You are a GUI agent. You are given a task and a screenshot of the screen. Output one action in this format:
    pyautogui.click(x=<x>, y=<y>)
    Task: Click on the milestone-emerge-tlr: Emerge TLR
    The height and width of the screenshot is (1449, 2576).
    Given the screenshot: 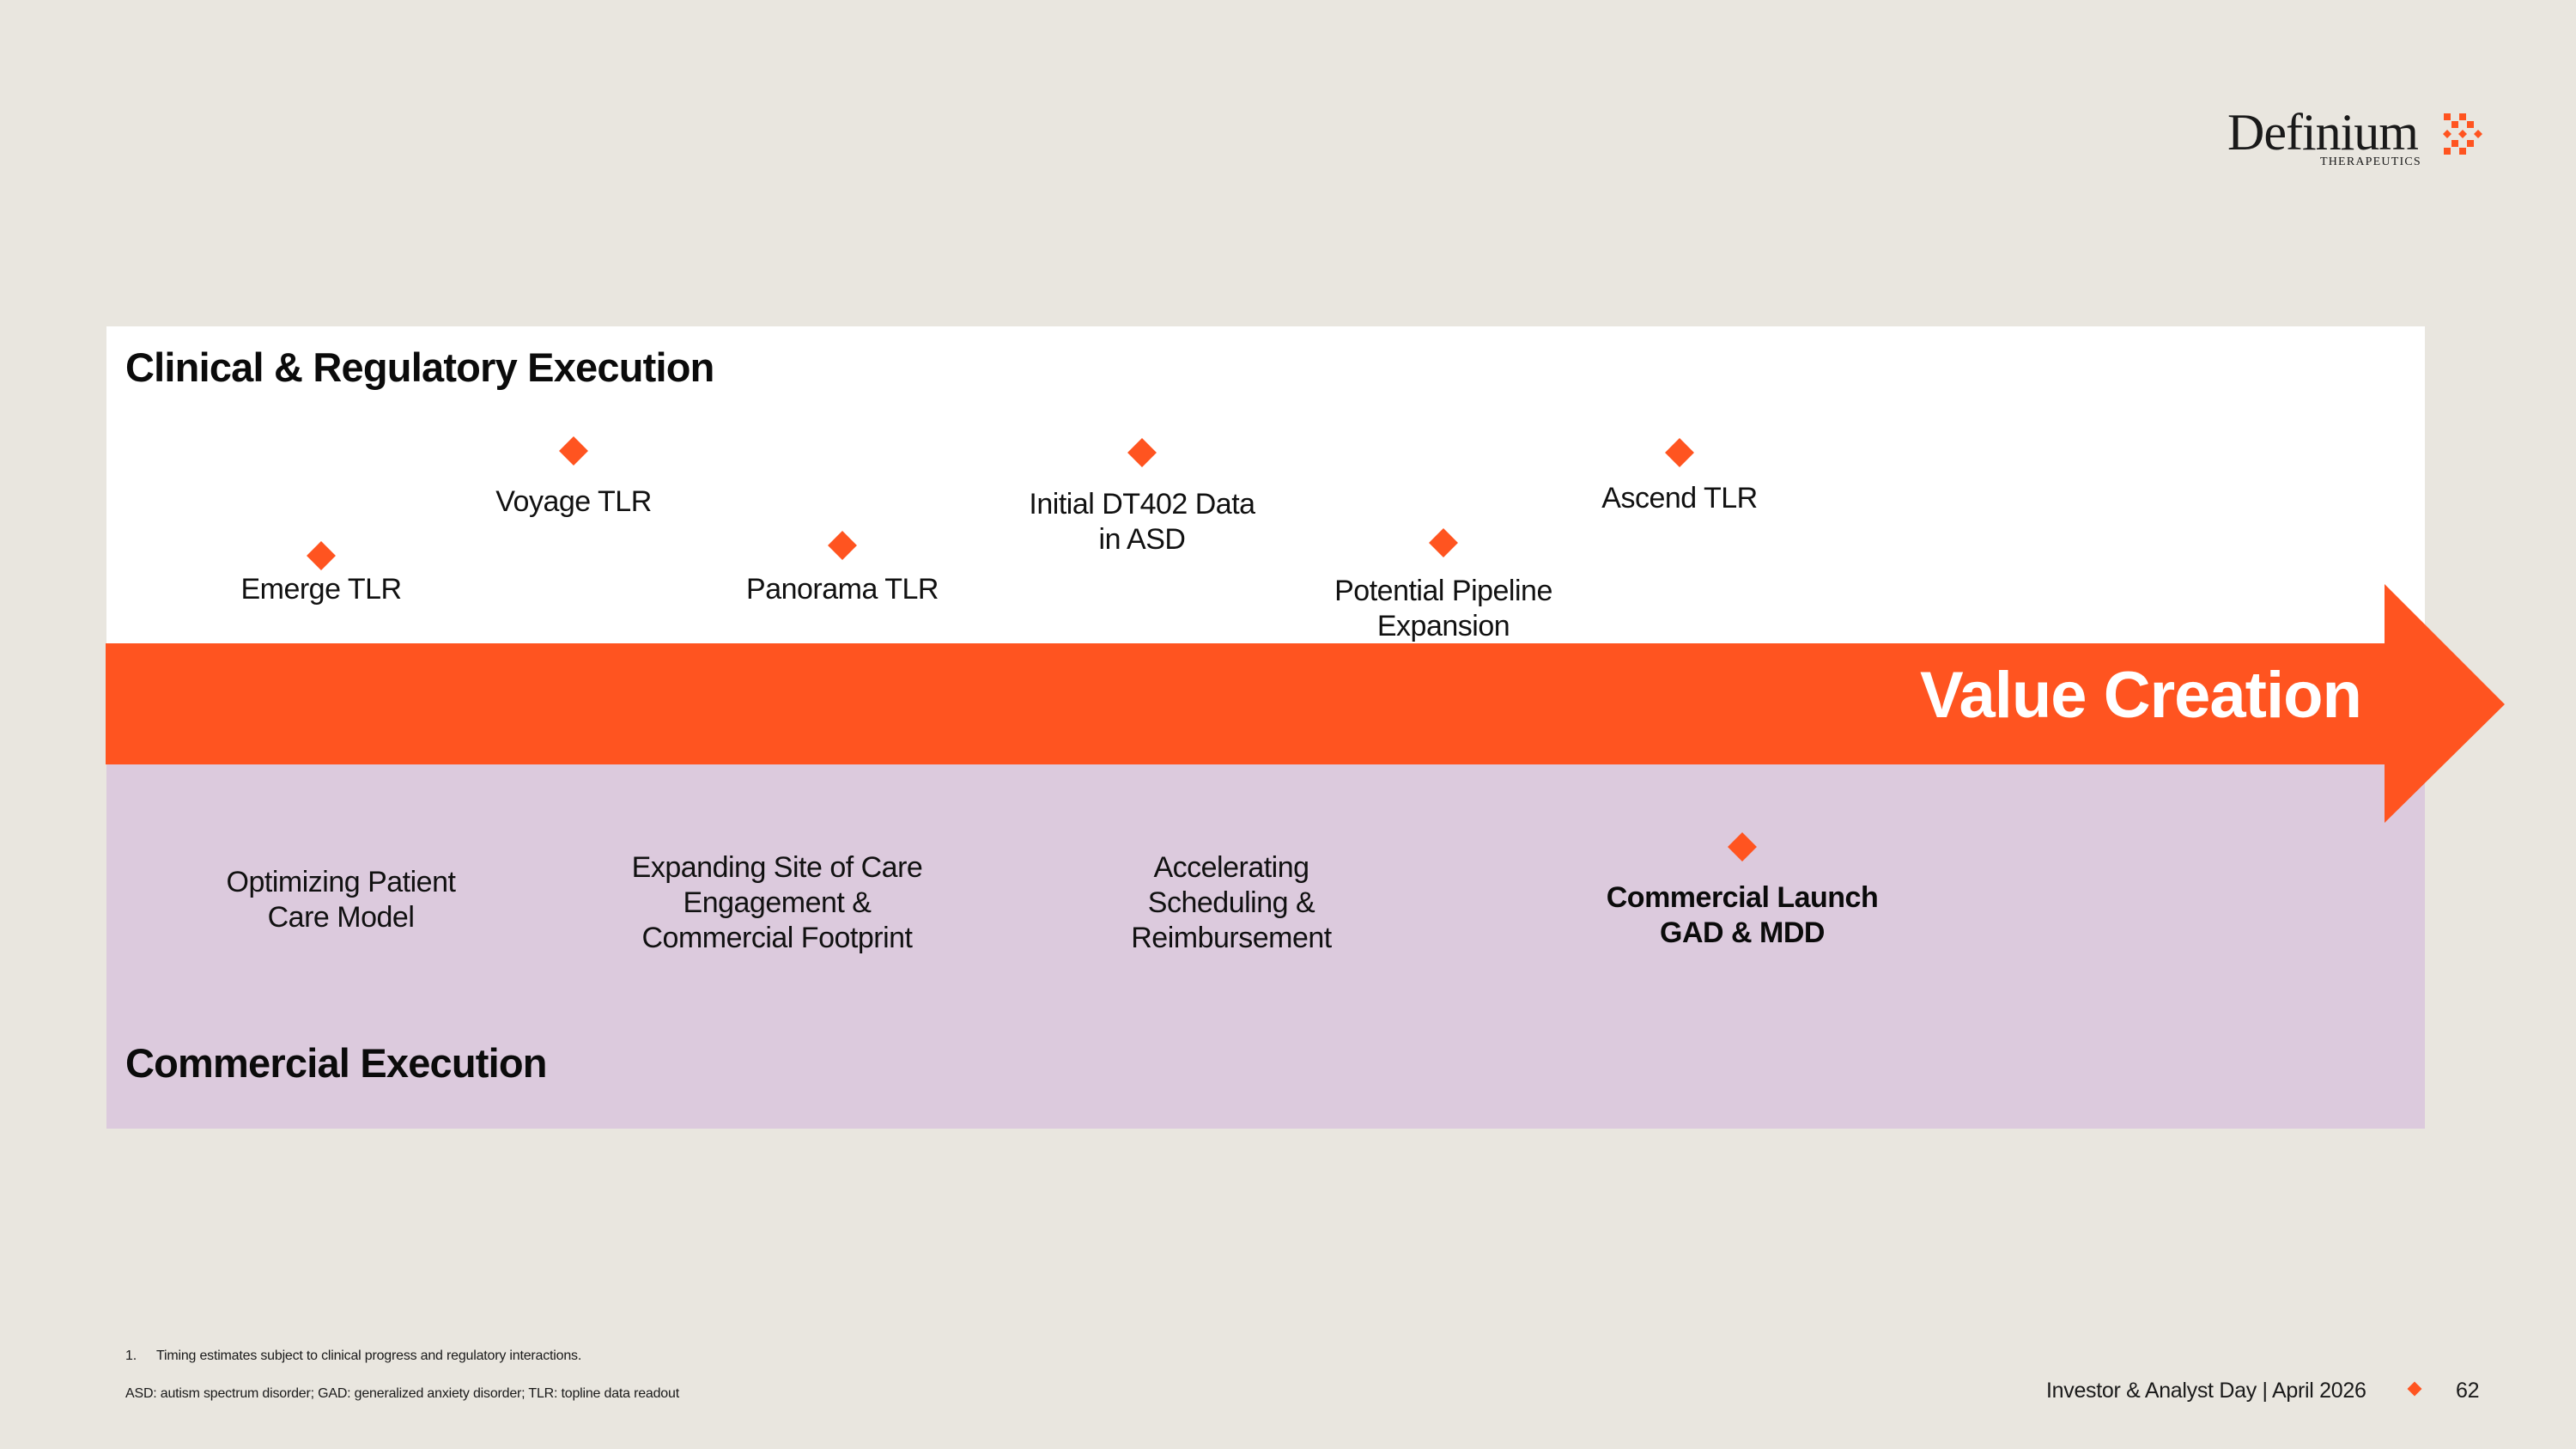 What is the action you would take?
    pyautogui.click(x=321, y=589)
    